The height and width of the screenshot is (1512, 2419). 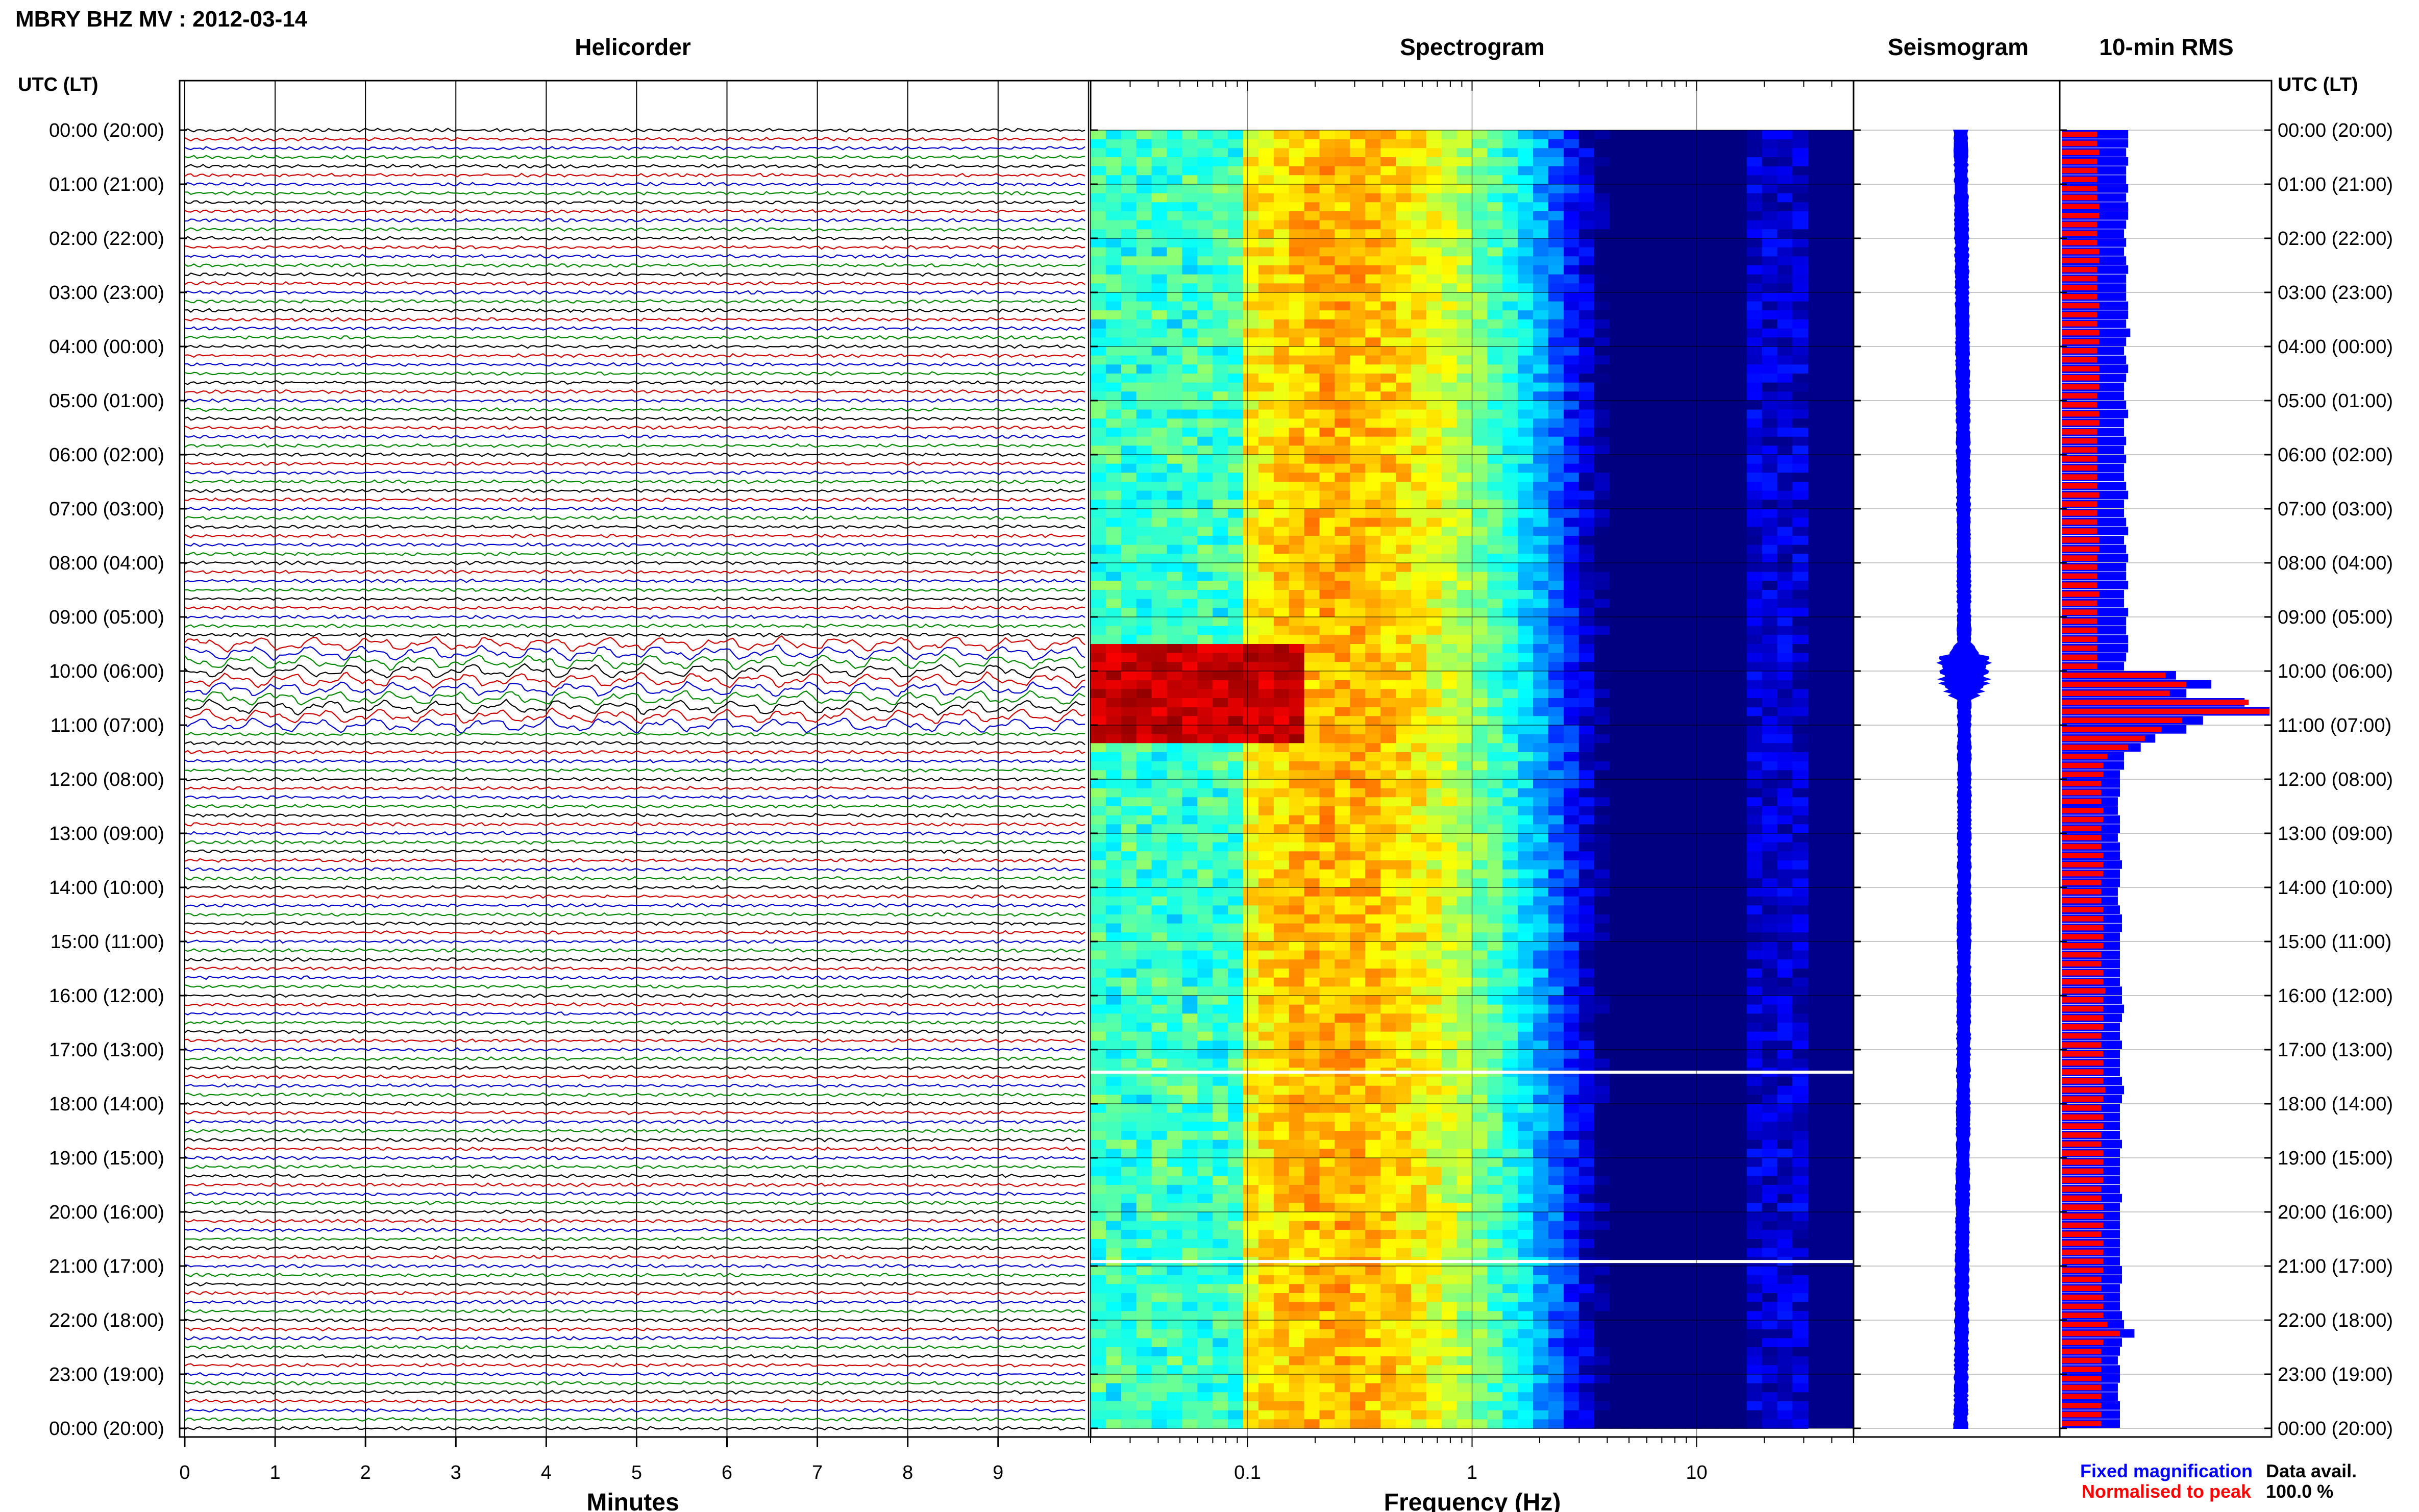 I want to click on minutes-tick-label: 5, so click(x=636, y=1472).